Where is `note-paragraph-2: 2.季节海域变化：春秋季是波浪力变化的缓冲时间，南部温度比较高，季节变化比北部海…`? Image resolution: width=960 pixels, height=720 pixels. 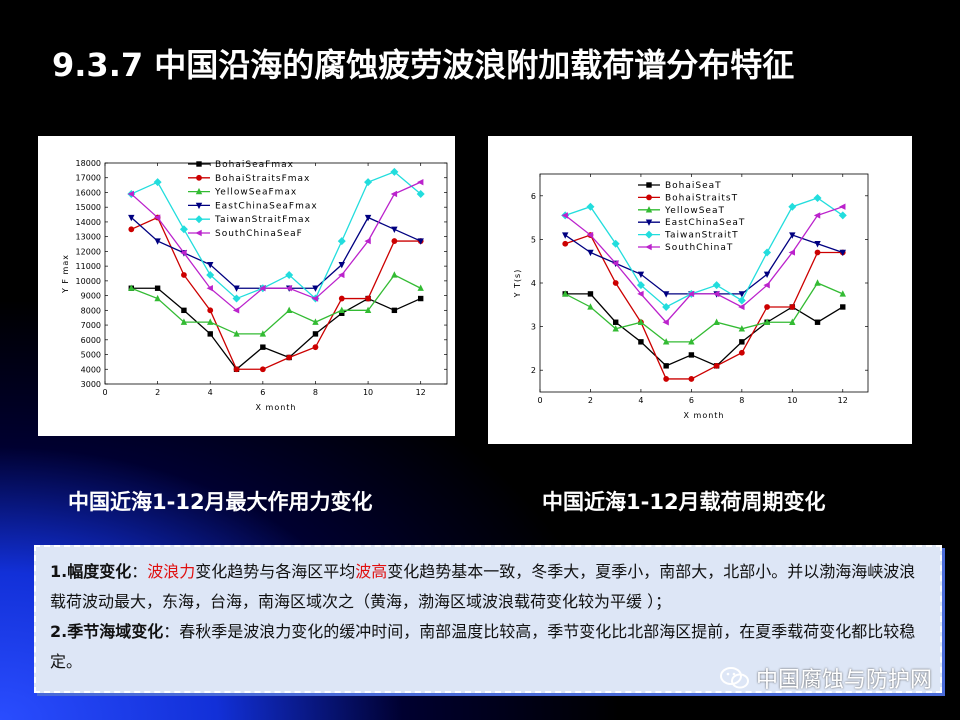
note-paragraph-2: 2.季节海域变化：春秋季是波浪力变化的缓冲时间，南部温度比较高，季节变化比北部海… is located at coordinates (488, 647).